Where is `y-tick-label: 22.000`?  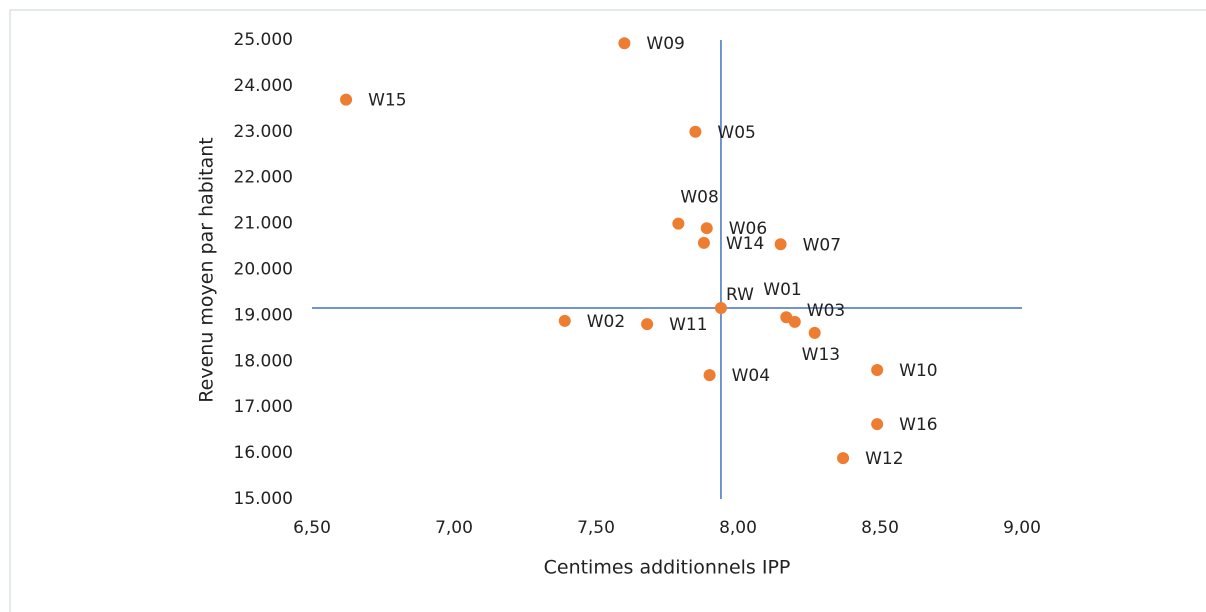
y-tick-label: 22.000 is located at coordinates (263, 178).